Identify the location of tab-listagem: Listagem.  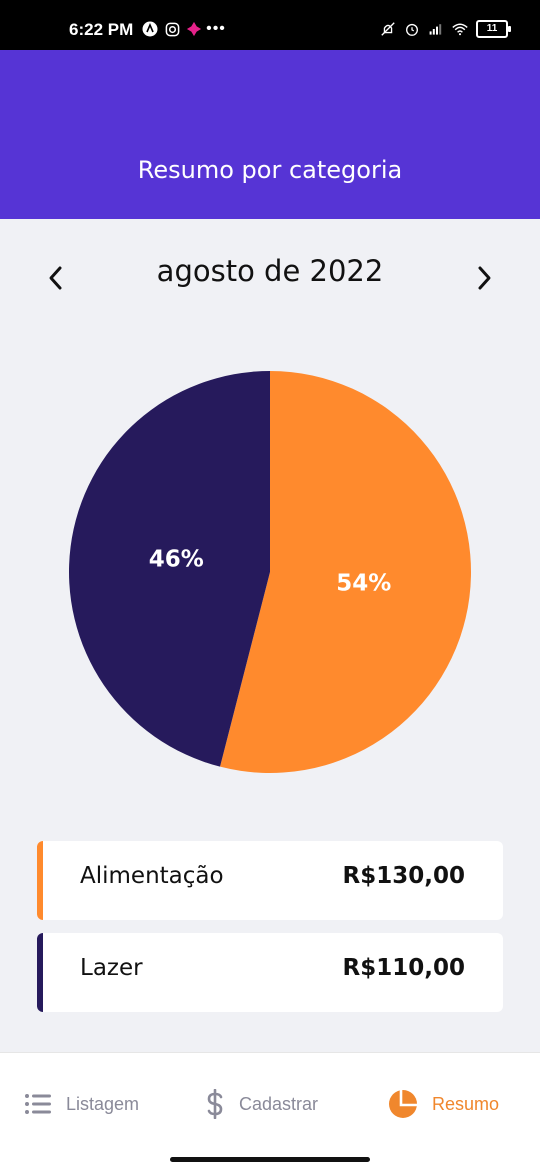
(81, 1104).